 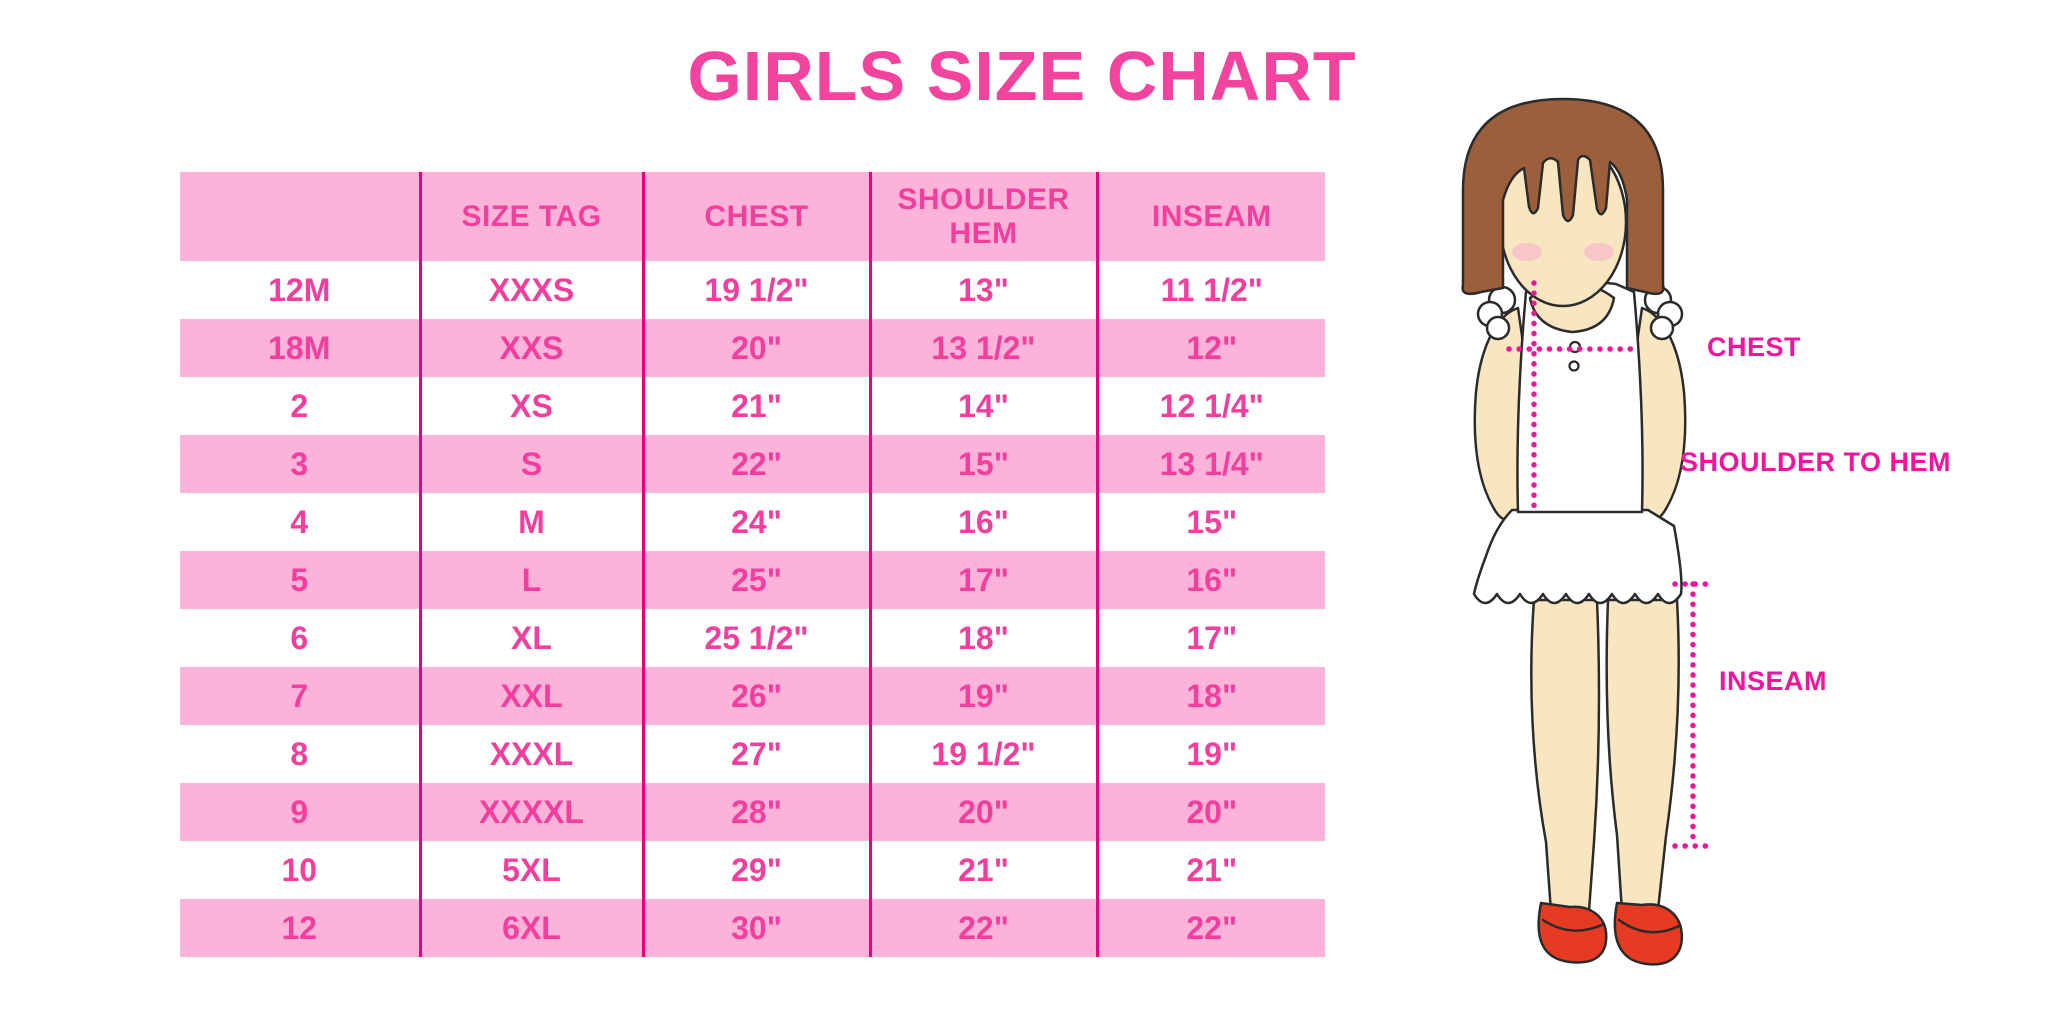 I want to click on table-cell: XL, so click(x=530, y=638).